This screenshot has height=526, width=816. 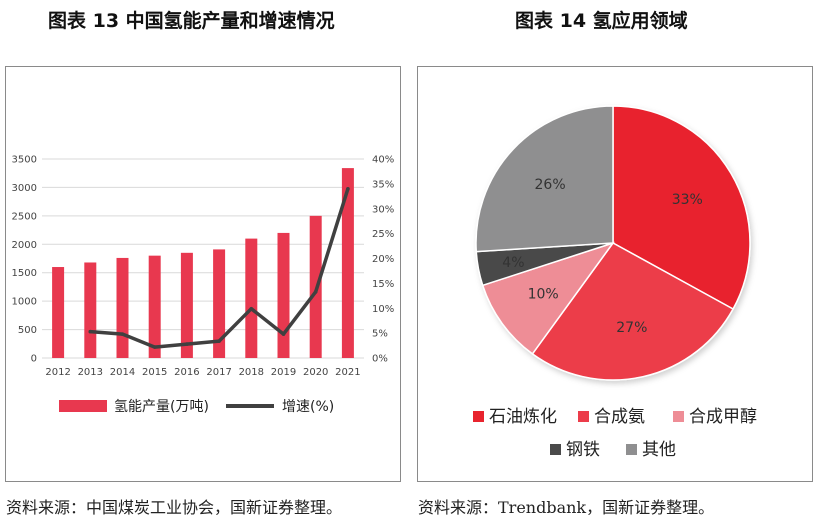 What do you see at coordinates (90, 372) in the screenshot?
I see `x-tick-label: 2013` at bounding box center [90, 372].